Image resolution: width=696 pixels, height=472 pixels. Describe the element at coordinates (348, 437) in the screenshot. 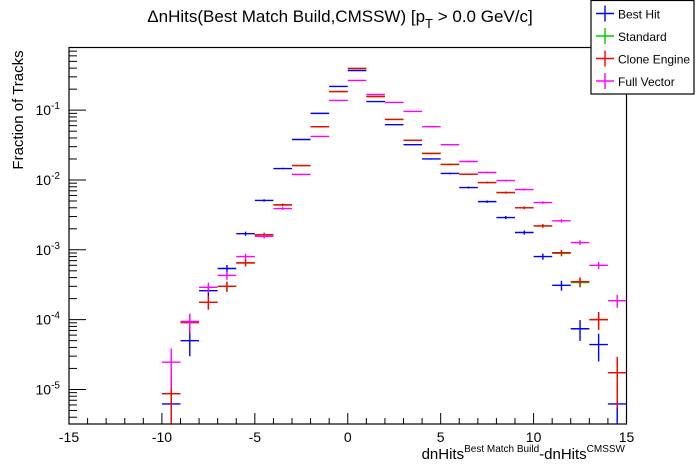

I see `x-tick-label: 0` at that location.